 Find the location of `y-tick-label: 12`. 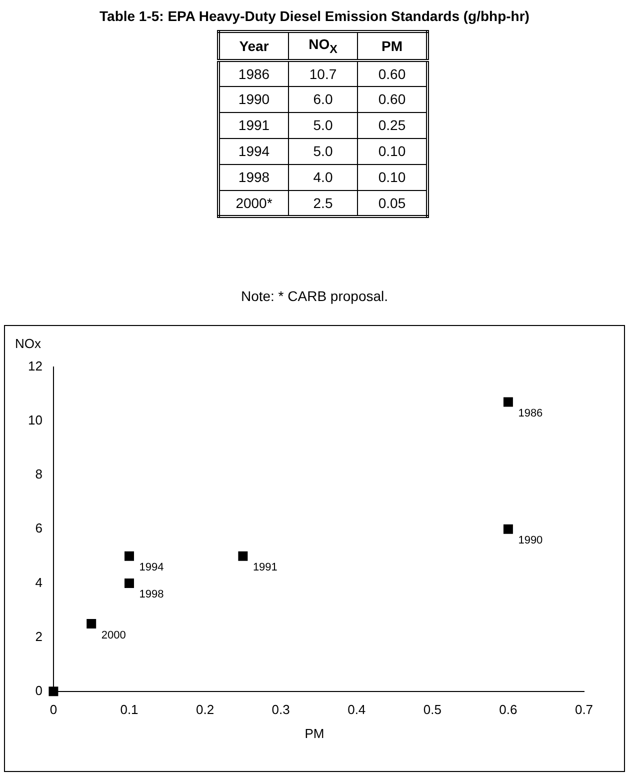

y-tick-label: 12 is located at coordinates (35, 366).